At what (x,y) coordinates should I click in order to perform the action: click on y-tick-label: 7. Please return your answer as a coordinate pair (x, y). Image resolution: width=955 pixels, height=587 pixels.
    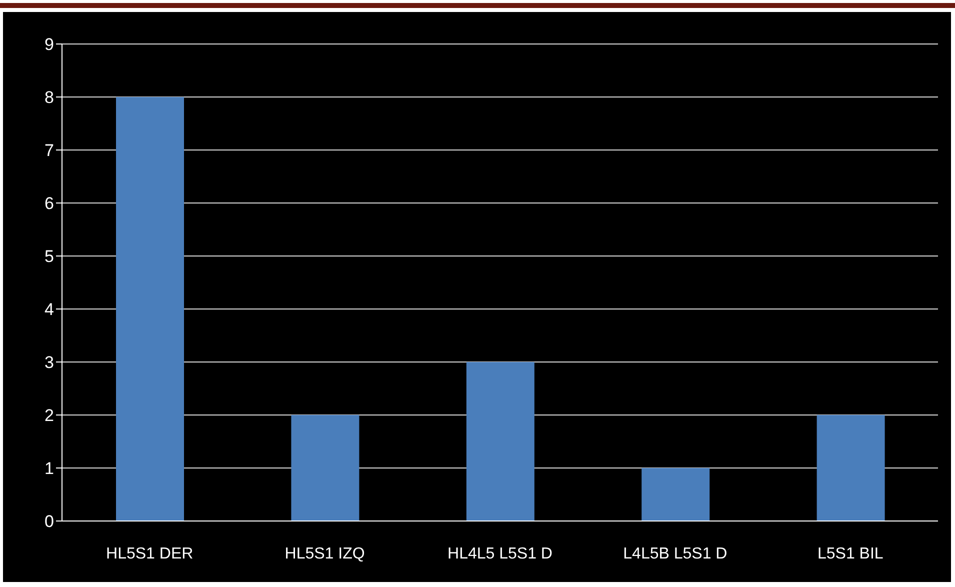
    Looking at the image, I should click on (49, 150).